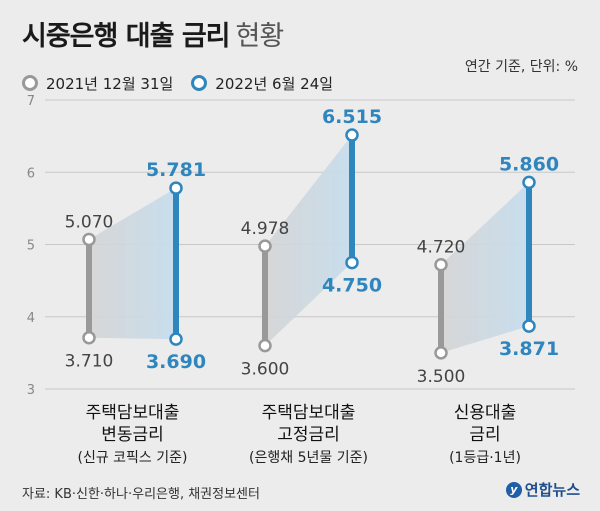  Describe the element at coordinates (31, 318) in the screenshot. I see `y-tick-label-4: 4` at that location.